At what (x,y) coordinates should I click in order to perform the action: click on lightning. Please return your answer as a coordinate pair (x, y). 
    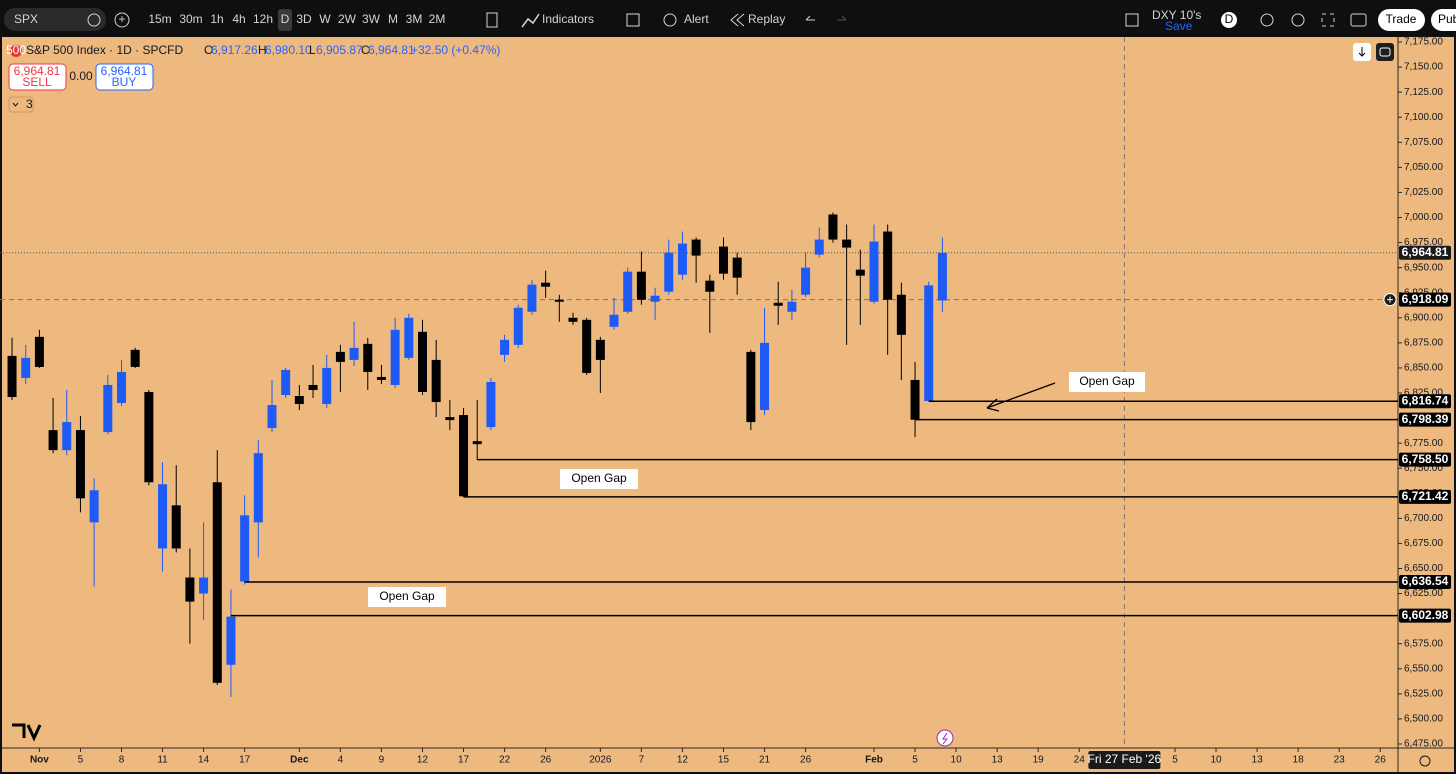
    Looking at the image, I should click on (945, 738).